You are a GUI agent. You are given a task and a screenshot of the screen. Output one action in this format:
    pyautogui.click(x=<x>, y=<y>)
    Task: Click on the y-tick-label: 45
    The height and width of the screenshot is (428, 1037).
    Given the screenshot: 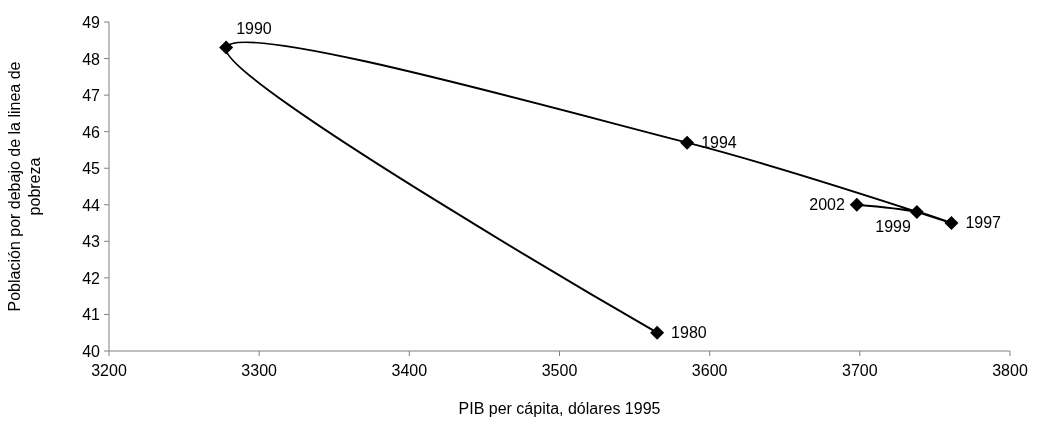 What is the action you would take?
    pyautogui.click(x=91, y=169)
    